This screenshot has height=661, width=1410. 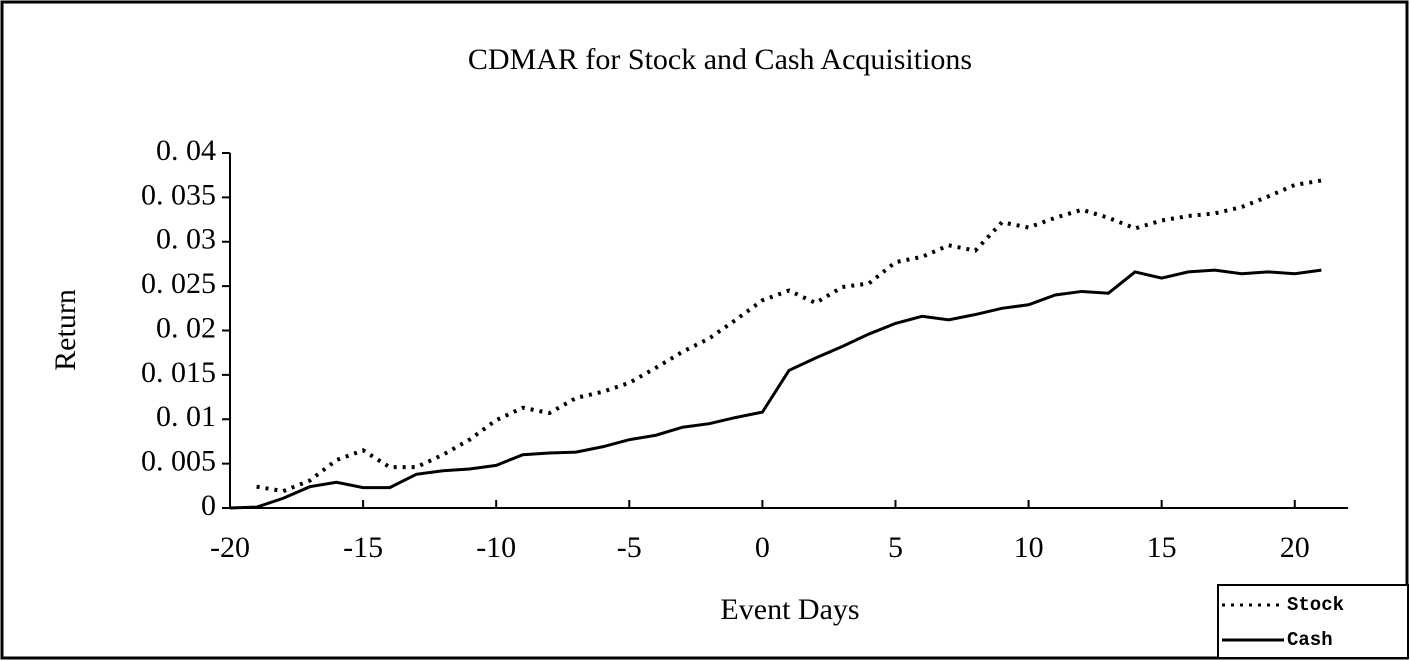 I want to click on legend-box, so click(x=1313, y=621).